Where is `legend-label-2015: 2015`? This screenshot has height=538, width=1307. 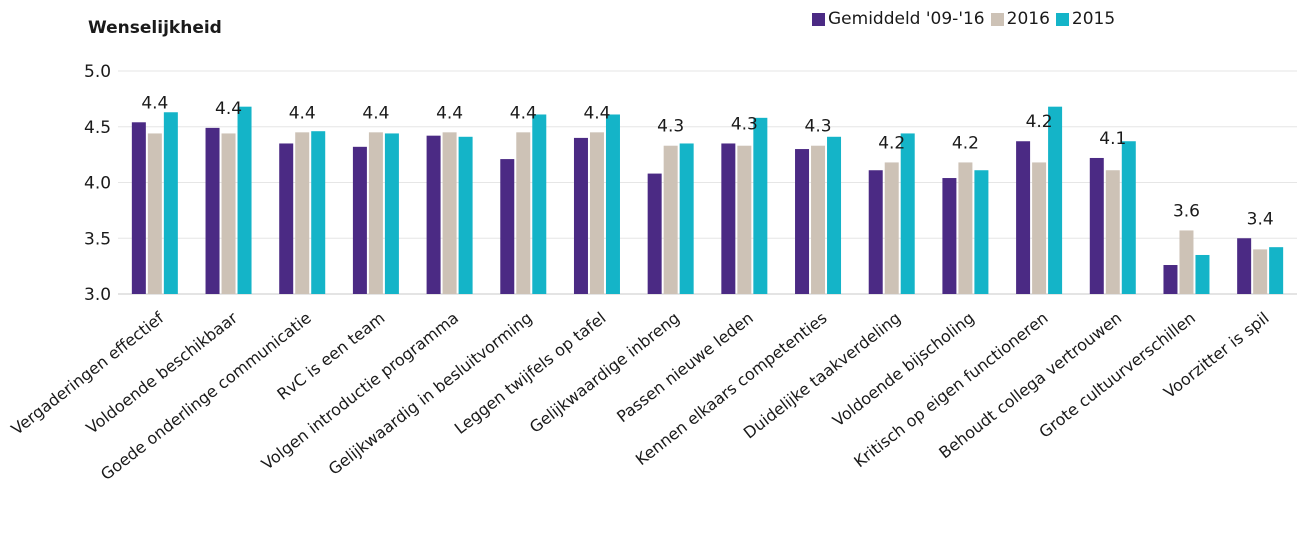
legend-label-2015: 2015 is located at coordinates (1093, 19).